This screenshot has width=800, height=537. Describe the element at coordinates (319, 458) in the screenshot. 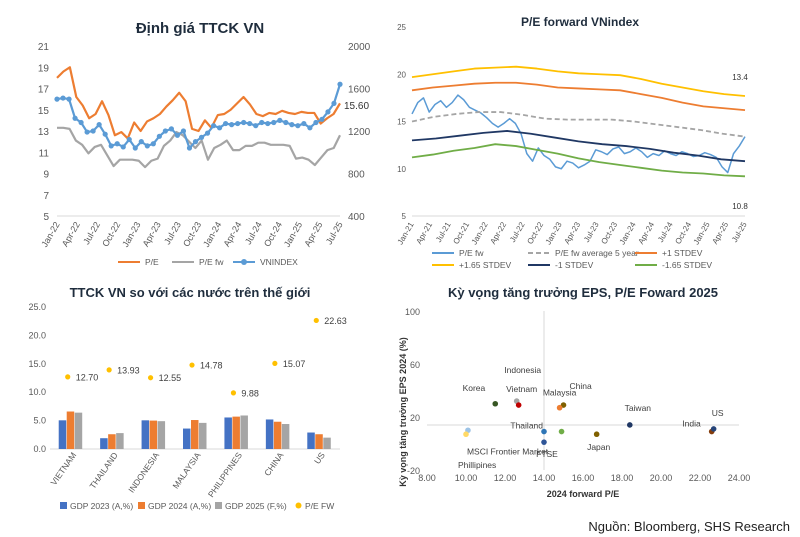

I see `category-label: US` at that location.